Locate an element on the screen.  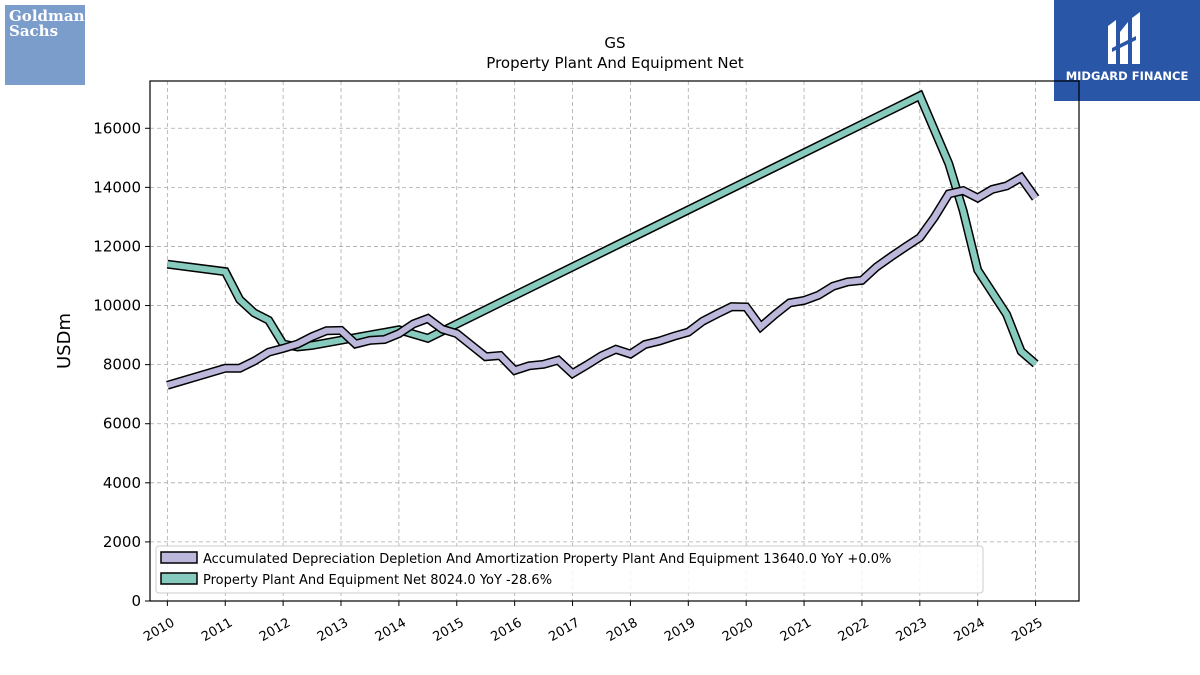
x-tick-label: 2011 is located at coordinates (217, 630).